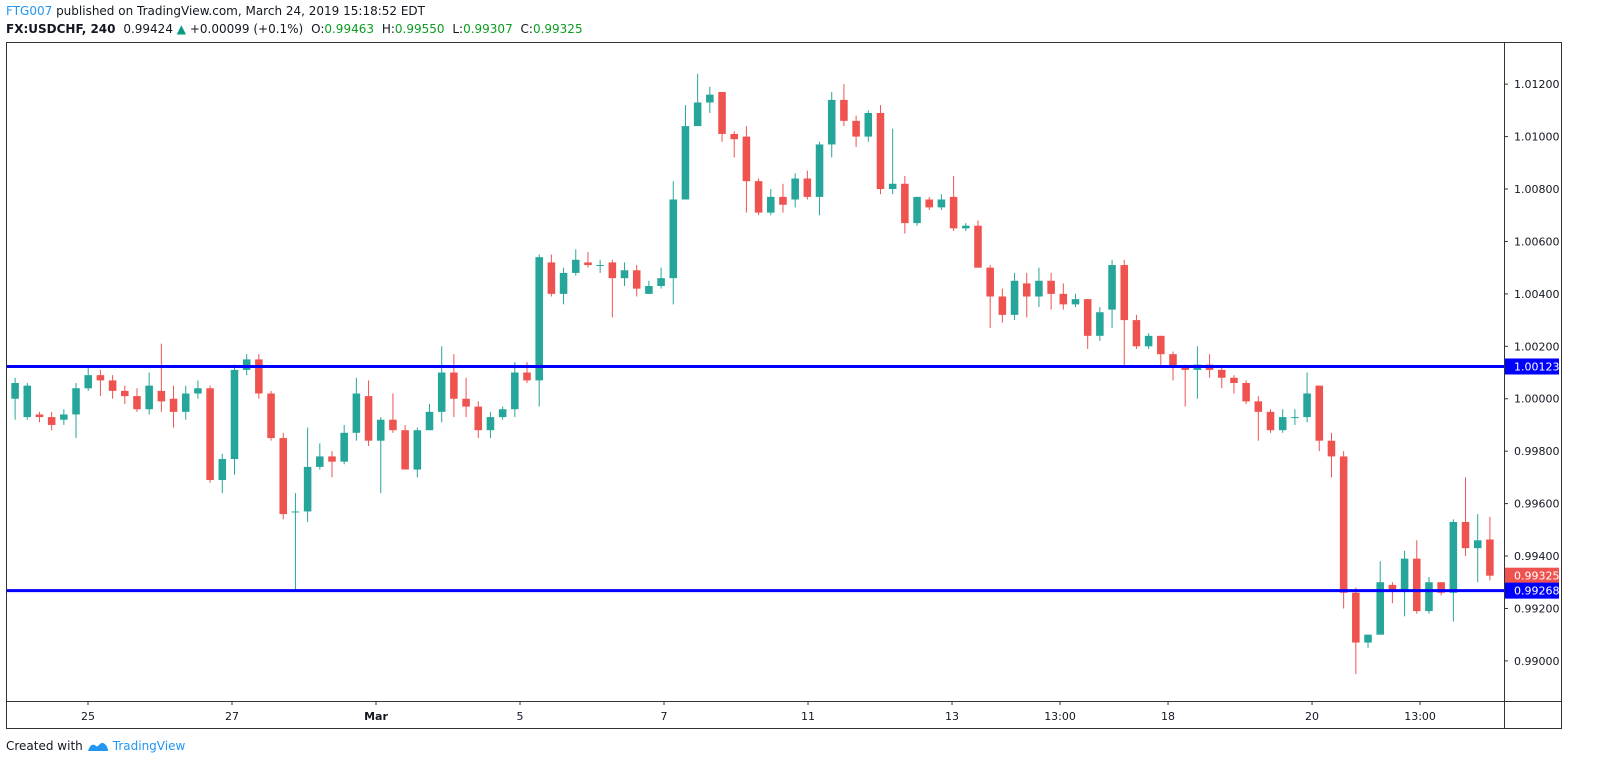 This screenshot has width=1603, height=781. What do you see at coordinates (1537, 241) in the screenshot?
I see `price-tick-label: 1.00600` at bounding box center [1537, 241].